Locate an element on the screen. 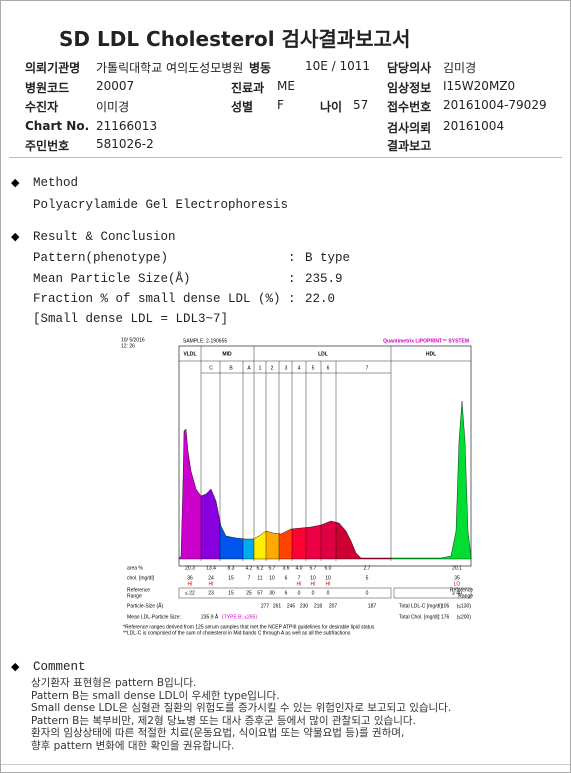  comment-line: 상기환자 표현형은 pattern B입니다. is located at coordinates (114, 683).